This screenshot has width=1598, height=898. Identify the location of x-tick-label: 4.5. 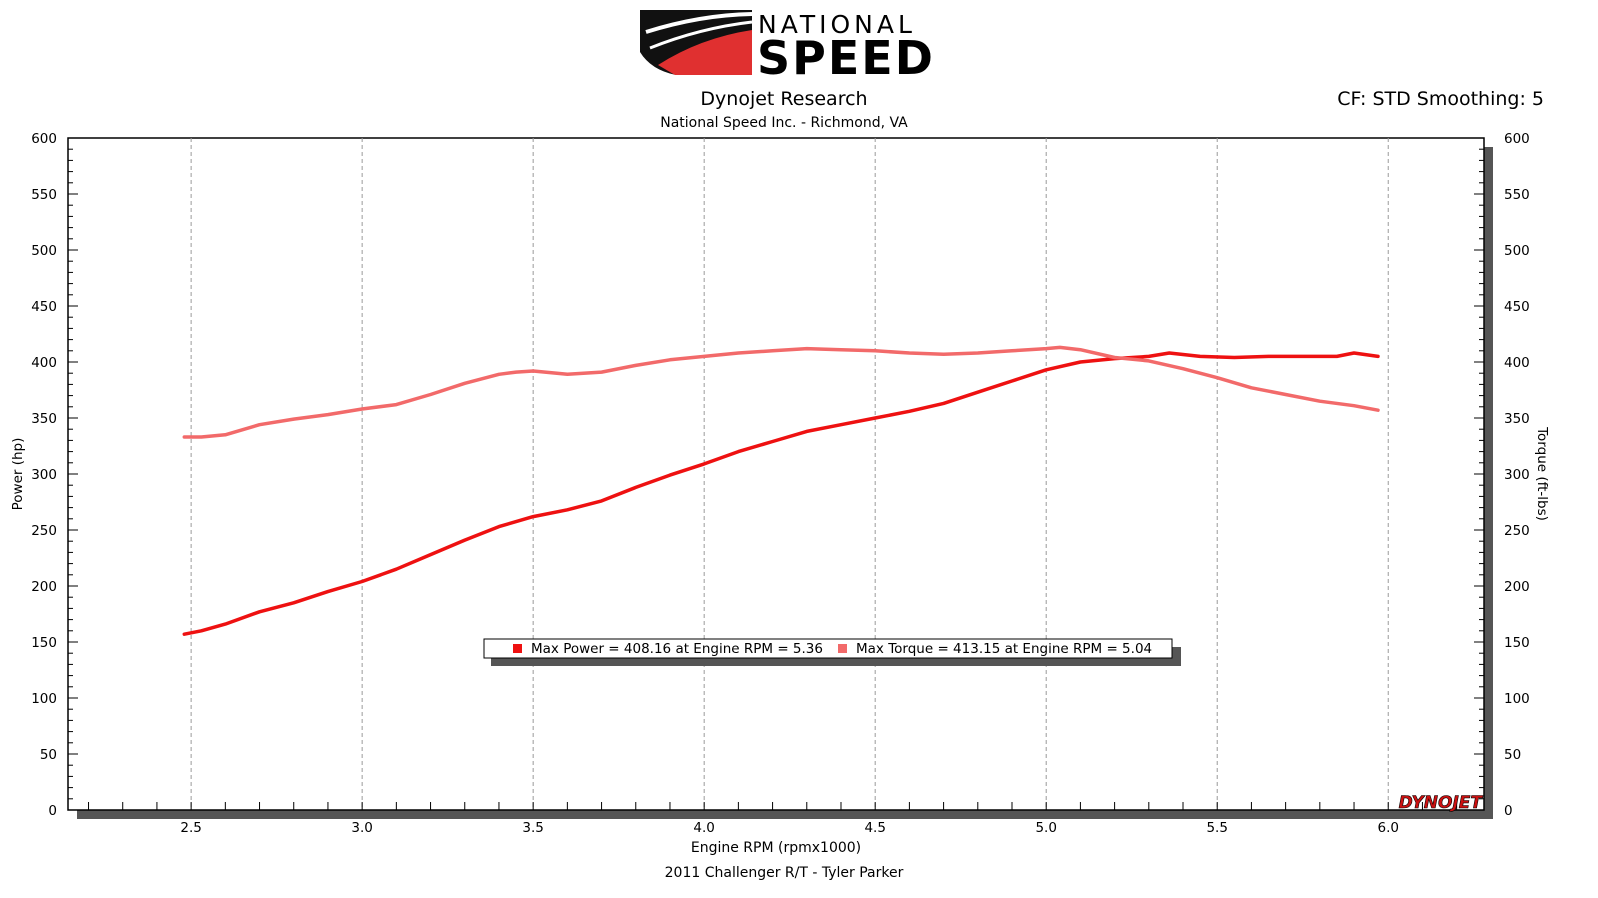
(874, 828).